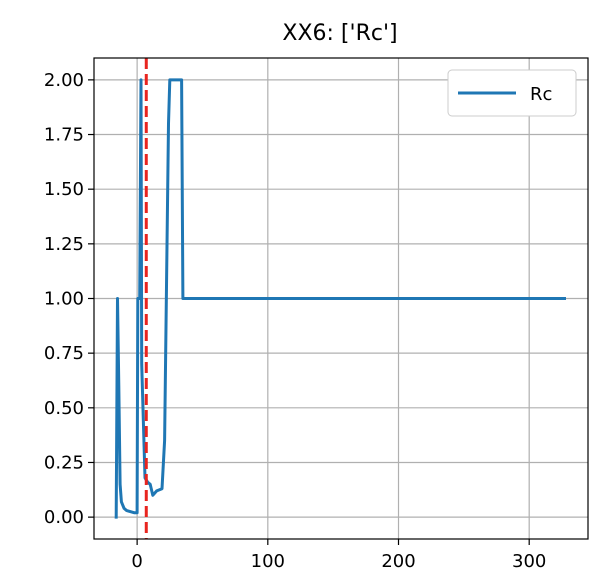  Describe the element at coordinates (398, 561) in the screenshot. I see `x-tick-label: 200` at that location.